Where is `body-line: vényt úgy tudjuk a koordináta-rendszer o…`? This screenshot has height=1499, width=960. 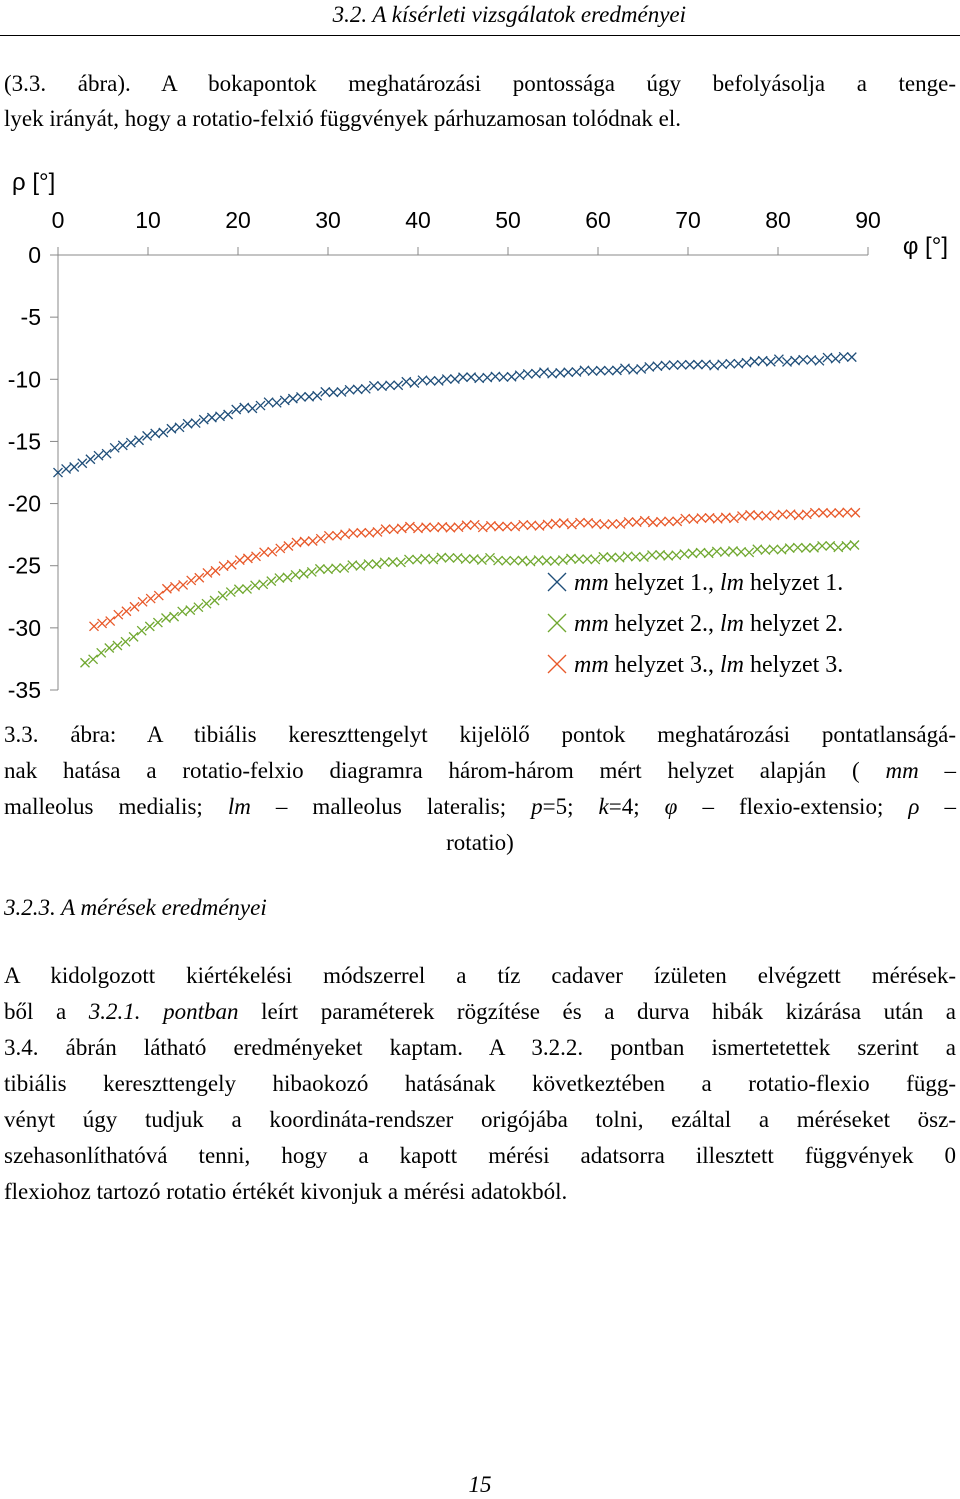 body-line: vényt úgy tudjuk a koordináta-rendszer o… is located at coordinates (480, 1119).